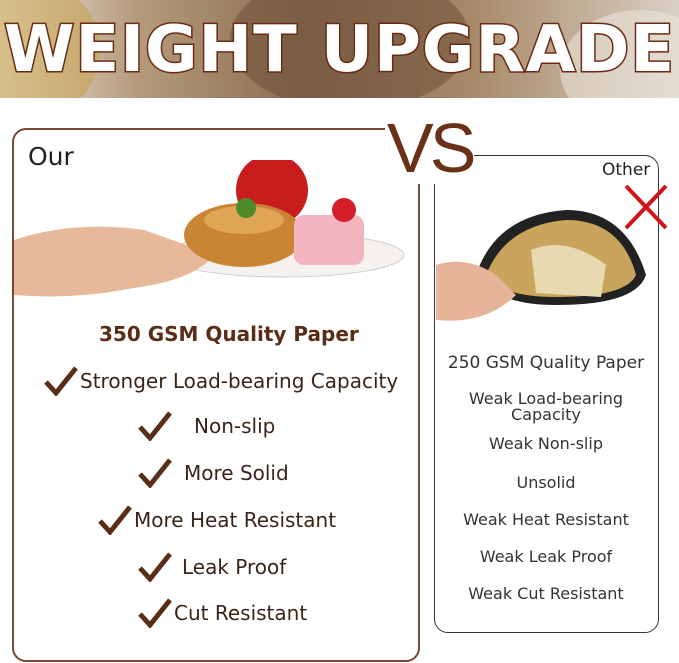  What do you see at coordinates (546, 482) in the screenshot?
I see `other-feature: Unsolid` at bounding box center [546, 482].